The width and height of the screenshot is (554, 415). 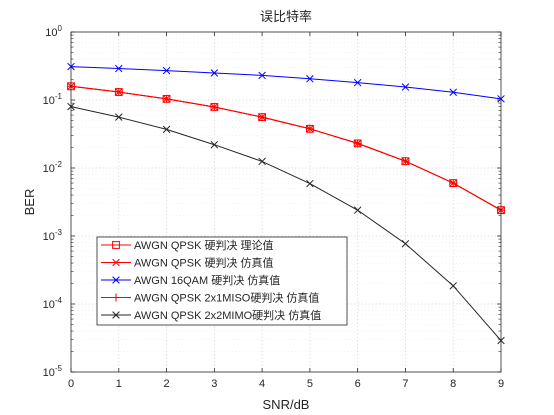 I want to click on y-tick-label: 10⁻⁴, so click(x=53, y=303).